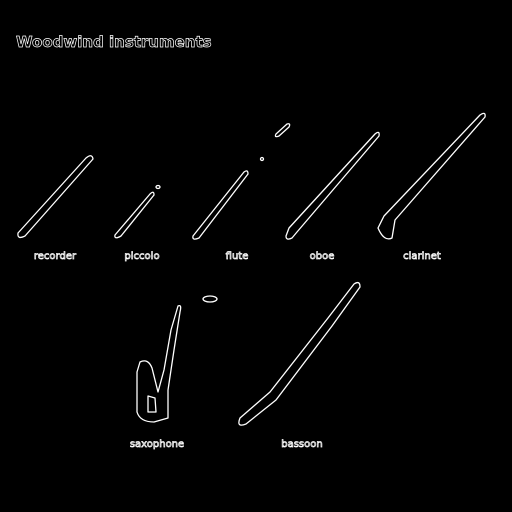  What do you see at coordinates (301, 444) in the screenshot?
I see `instrument-label: bassoon` at bounding box center [301, 444].